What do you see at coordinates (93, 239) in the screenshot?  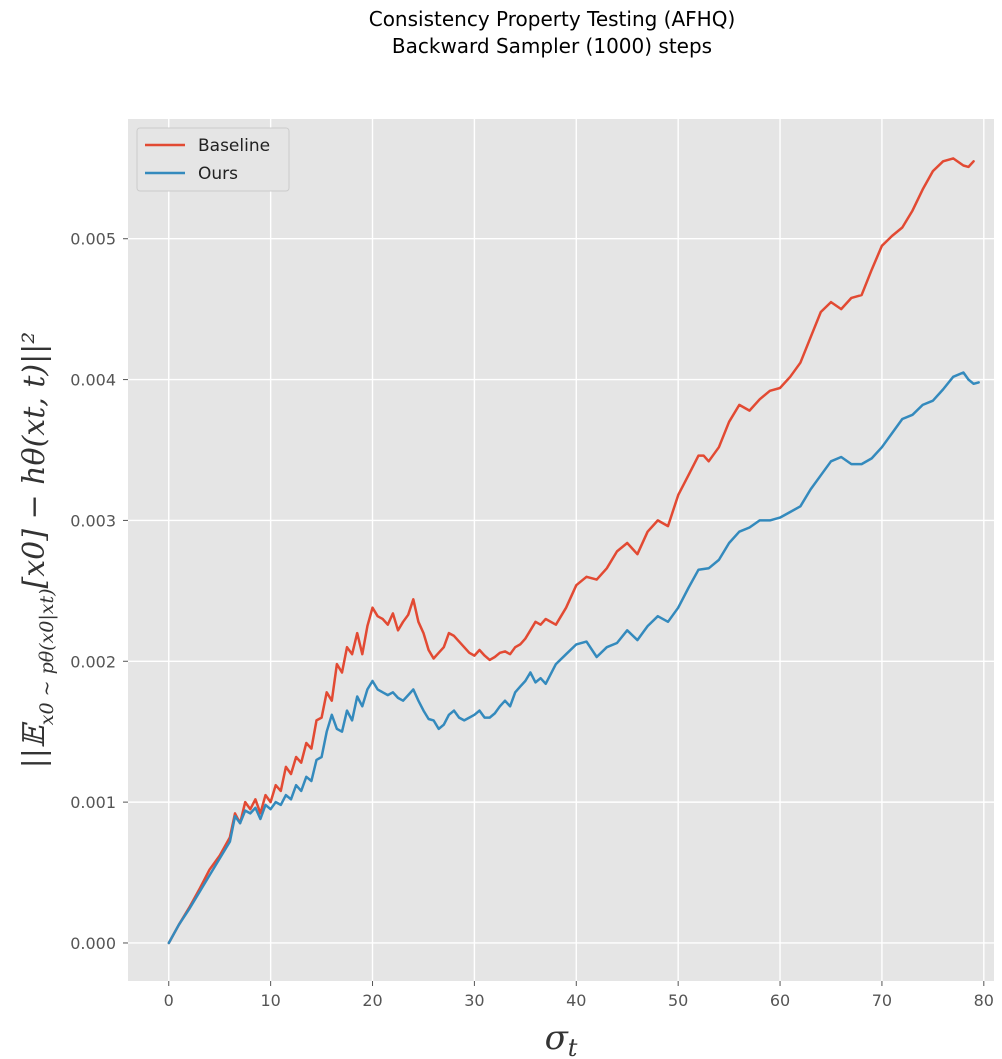 I see `y-tick-label-5: 0.005` at bounding box center [93, 239].